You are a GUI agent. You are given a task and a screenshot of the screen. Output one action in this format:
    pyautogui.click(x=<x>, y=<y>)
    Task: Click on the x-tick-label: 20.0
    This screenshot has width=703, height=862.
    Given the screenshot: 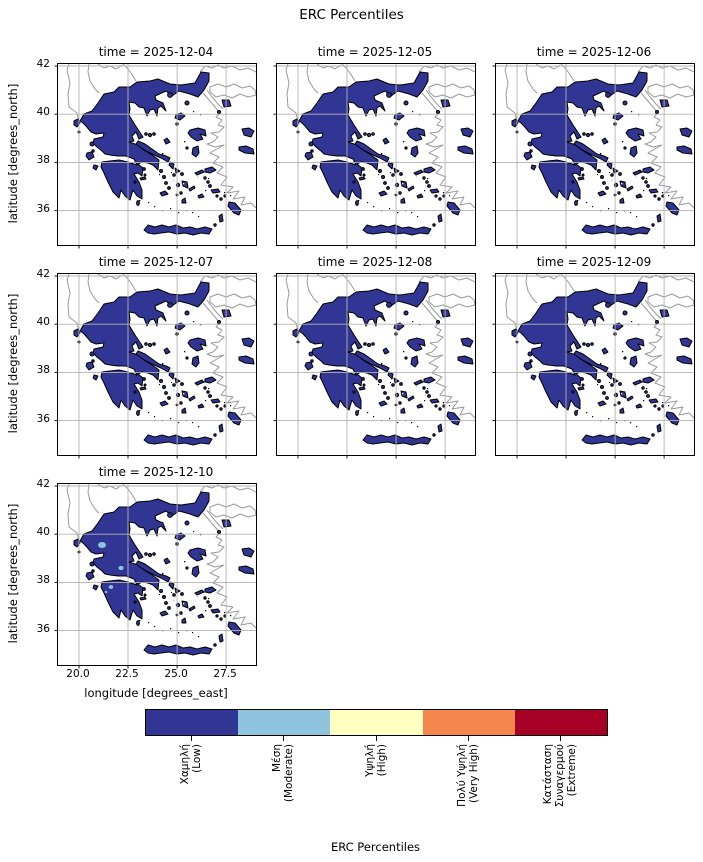 What is the action you would take?
    pyautogui.click(x=78, y=674)
    